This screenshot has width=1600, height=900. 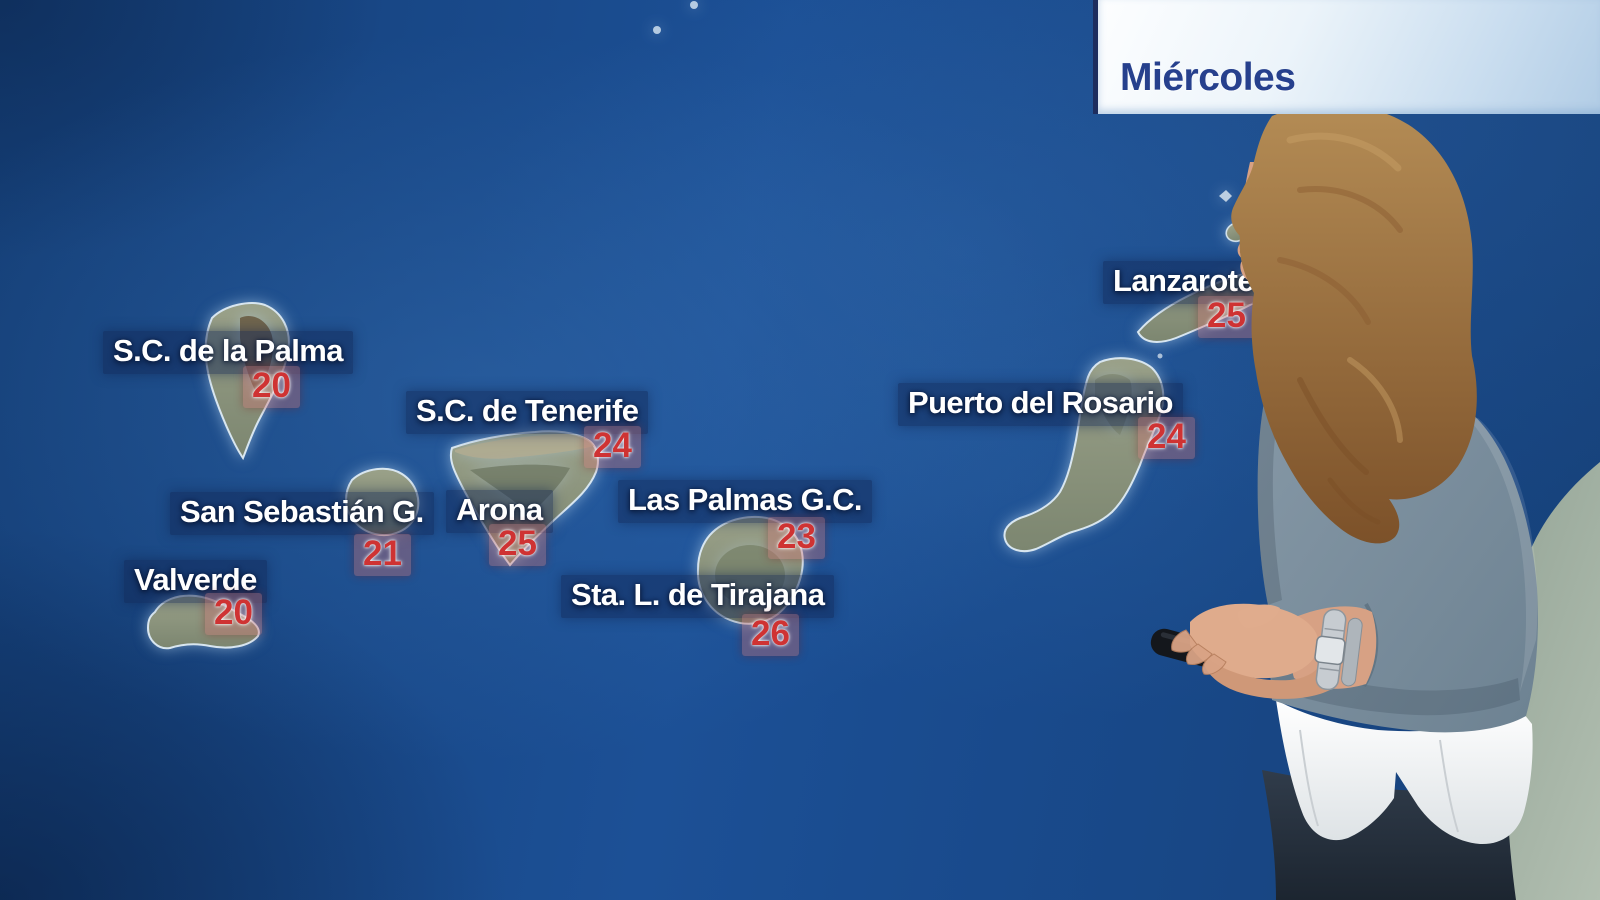 I want to click on location-label-lanzarote: Lanzarote, so click(x=1184, y=282).